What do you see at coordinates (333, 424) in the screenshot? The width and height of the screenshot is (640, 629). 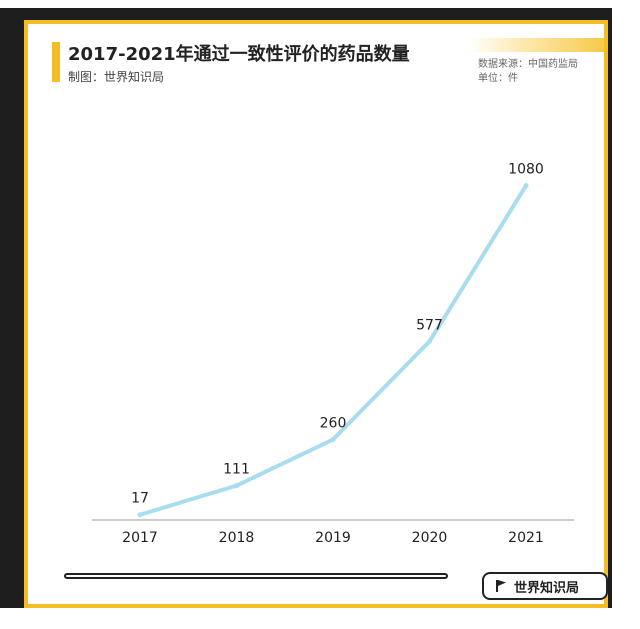 I see `data-label-2019: 260` at bounding box center [333, 424].